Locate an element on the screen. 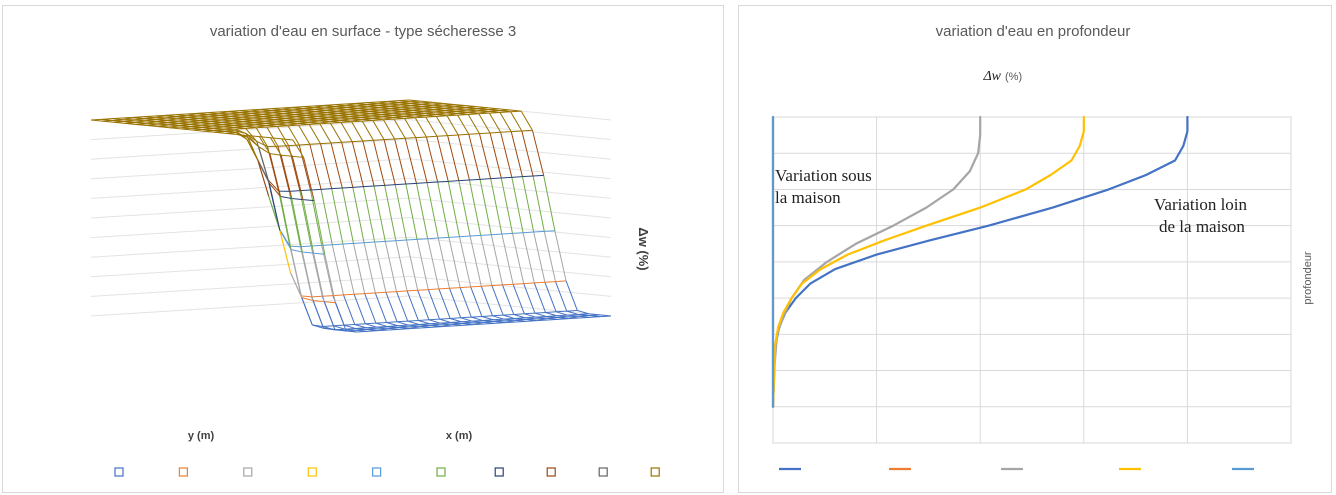 The width and height of the screenshot is (1336, 495). annotation-near-house: Variation sous la maison is located at coordinates (825, 186).